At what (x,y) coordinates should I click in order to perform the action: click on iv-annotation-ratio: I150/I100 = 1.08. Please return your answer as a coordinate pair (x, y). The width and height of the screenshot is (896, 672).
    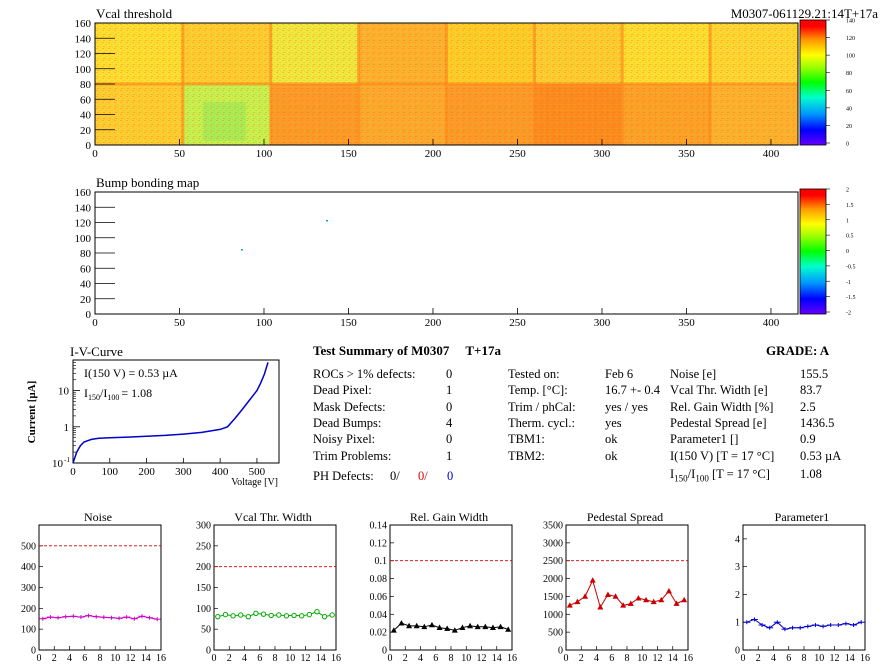
    Looking at the image, I should click on (118, 394).